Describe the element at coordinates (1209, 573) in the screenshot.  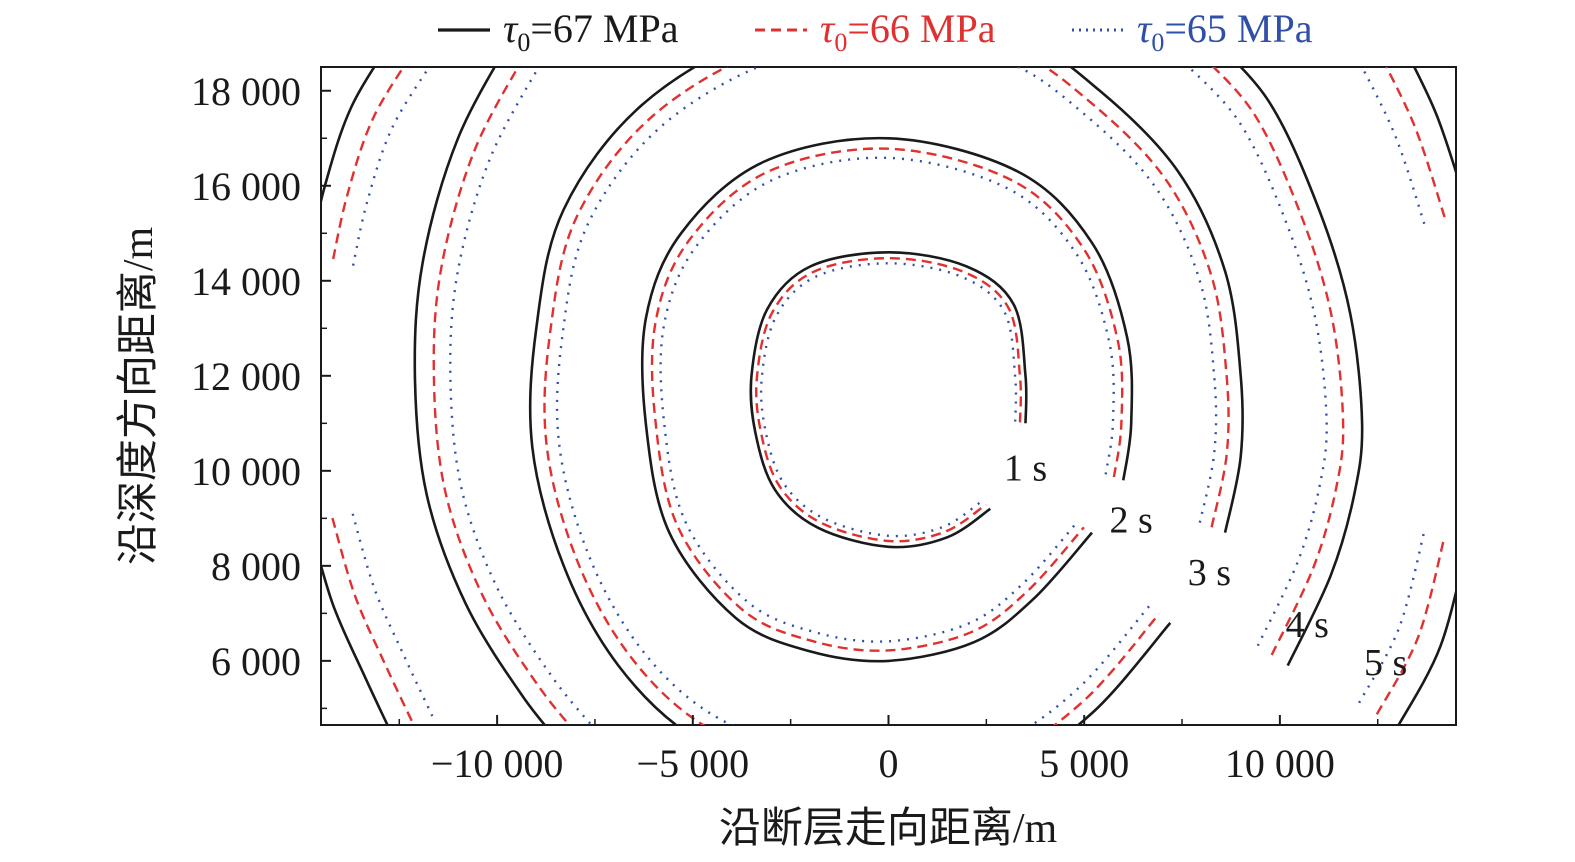
I see `time-label-3: 3 s` at that location.